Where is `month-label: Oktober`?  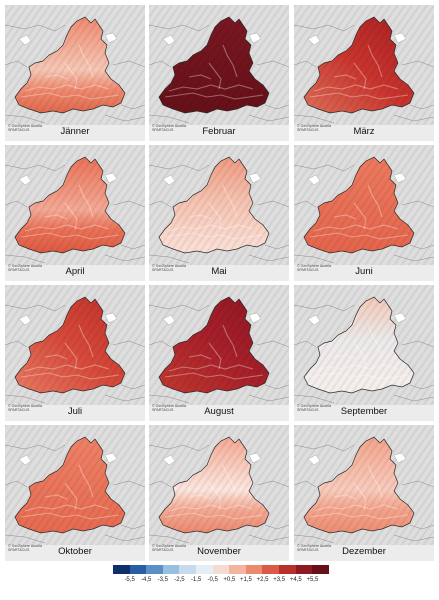 month-label: Oktober is located at coordinates (75, 551).